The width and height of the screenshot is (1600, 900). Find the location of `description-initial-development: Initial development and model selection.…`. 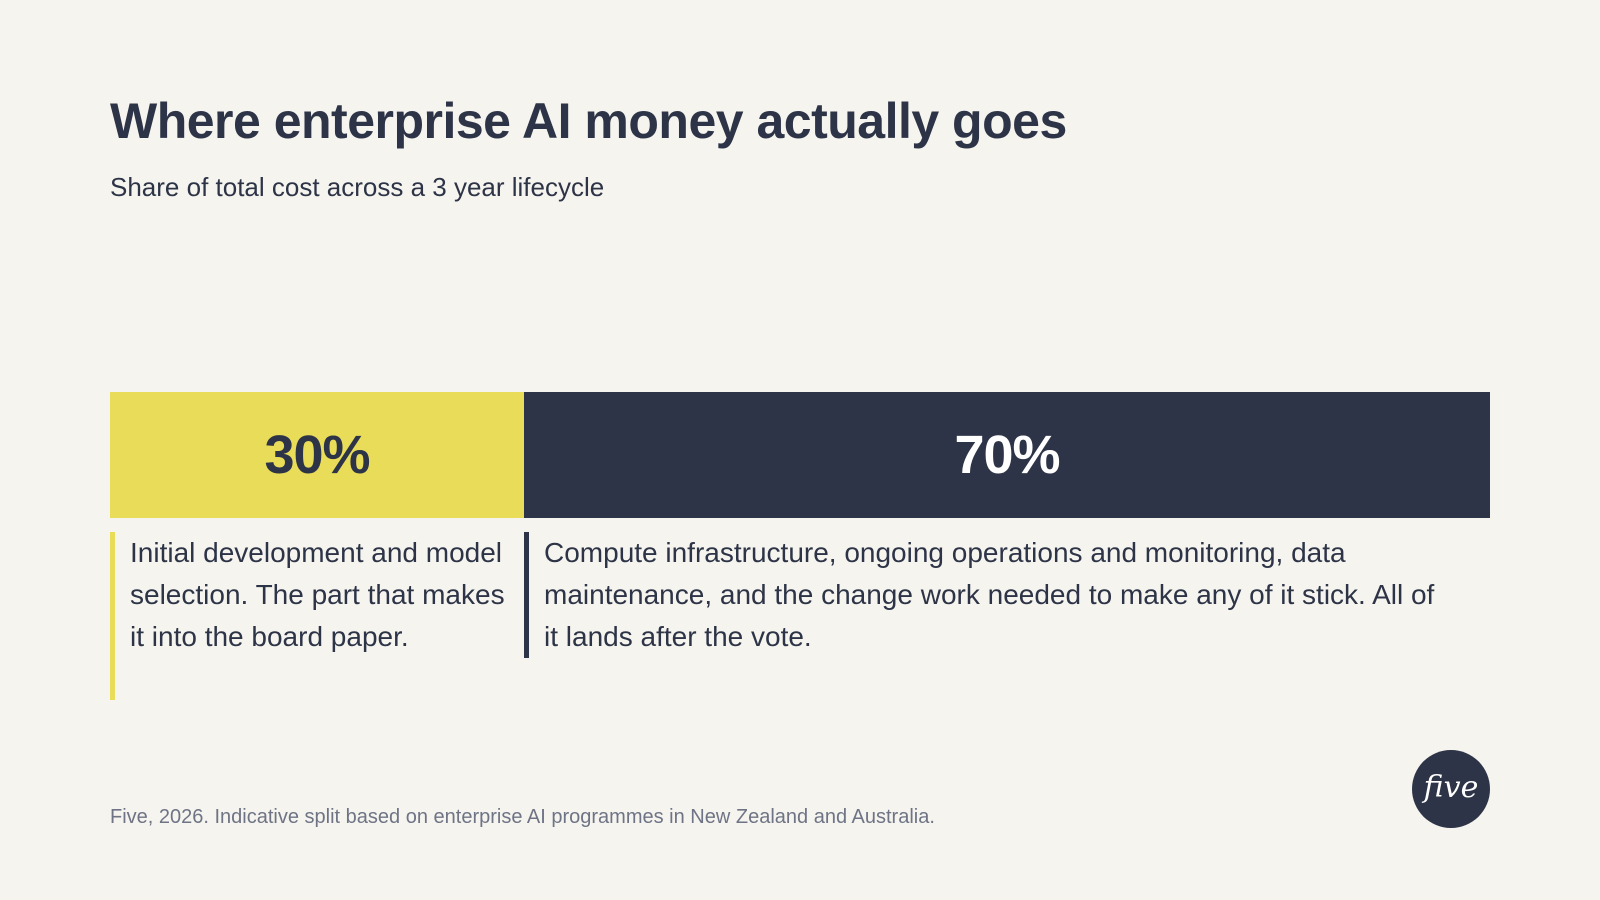

description-initial-development: Initial development and model selection.… is located at coordinates (317, 616).